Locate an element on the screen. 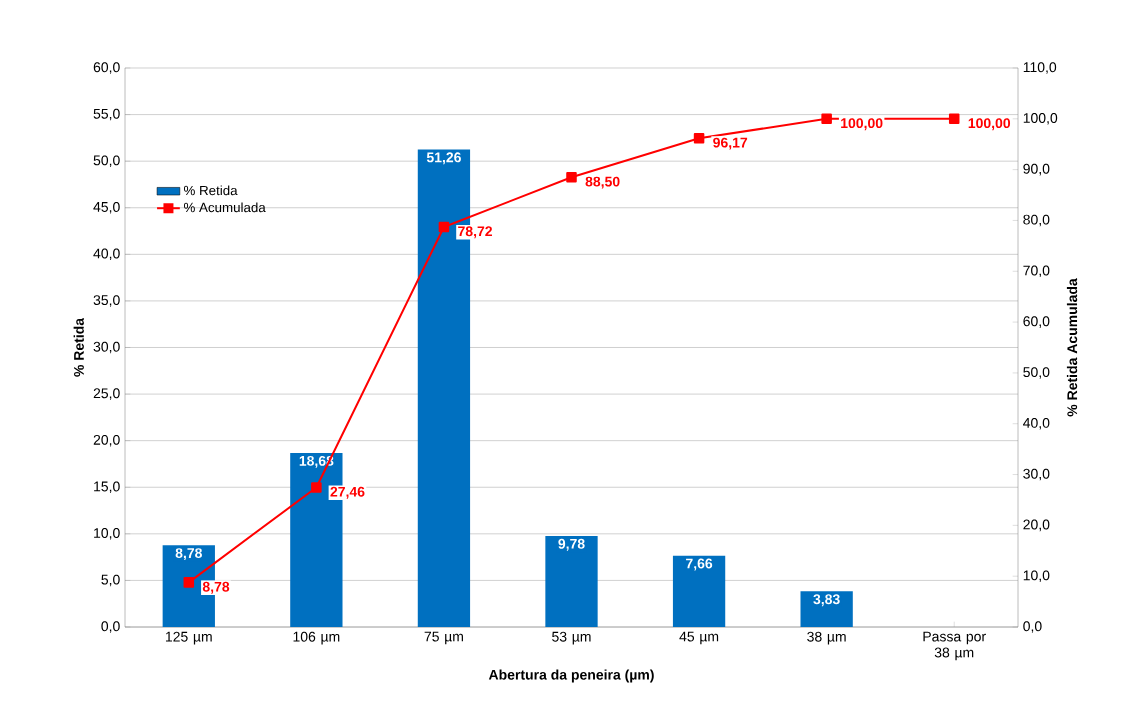 The height and width of the screenshot is (722, 1144). data-label: 88,50 is located at coordinates (602, 182).